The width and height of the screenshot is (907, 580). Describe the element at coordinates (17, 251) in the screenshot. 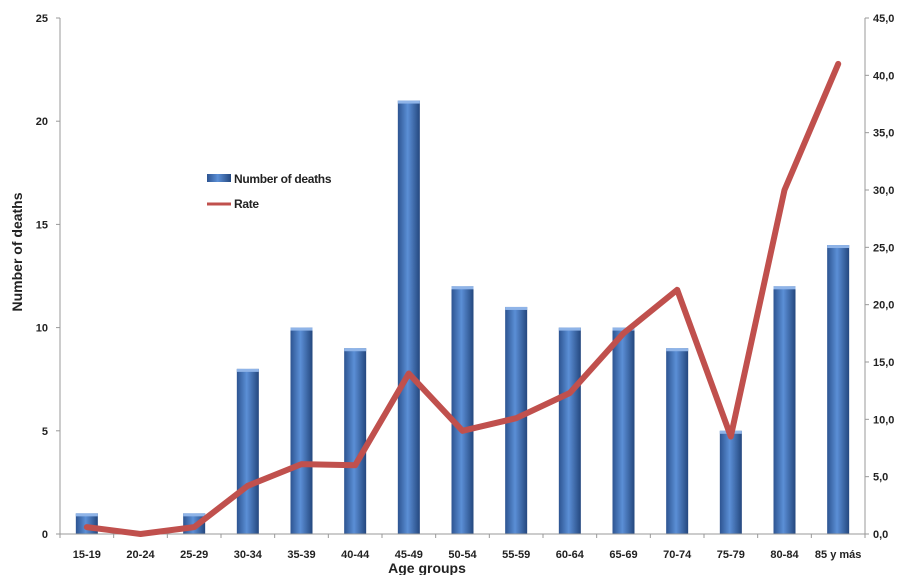

I see `y-axis-title: Number of deaths` at that location.